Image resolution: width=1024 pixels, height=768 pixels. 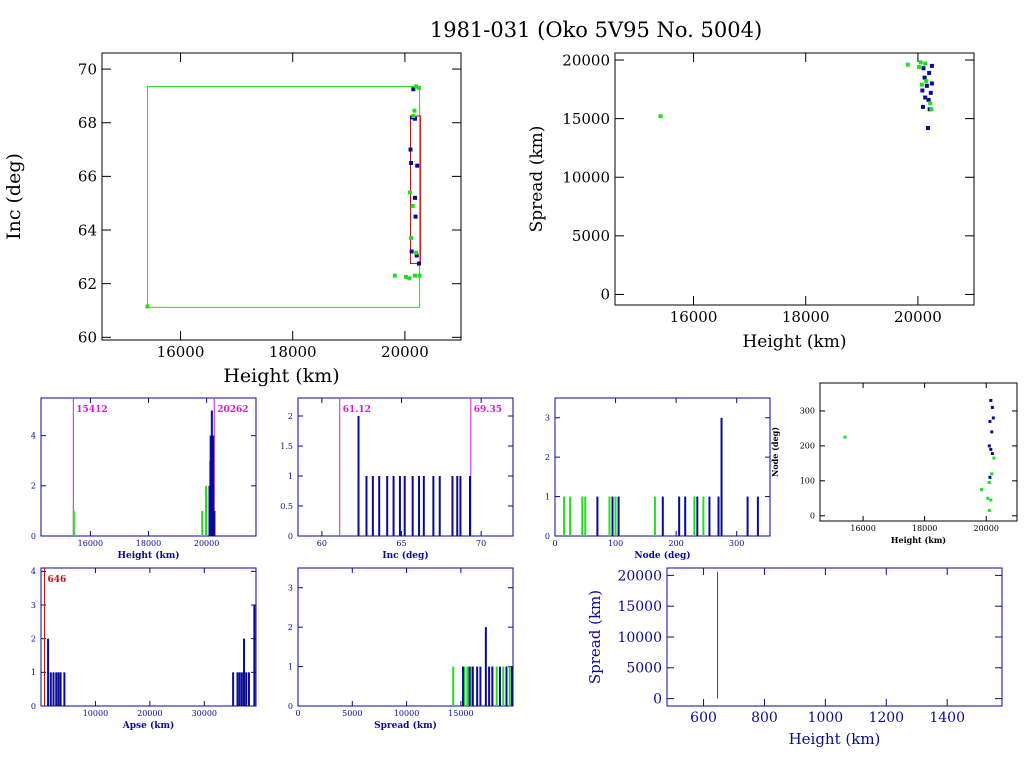 I want to click on marker-label: 15412, so click(x=91, y=410).